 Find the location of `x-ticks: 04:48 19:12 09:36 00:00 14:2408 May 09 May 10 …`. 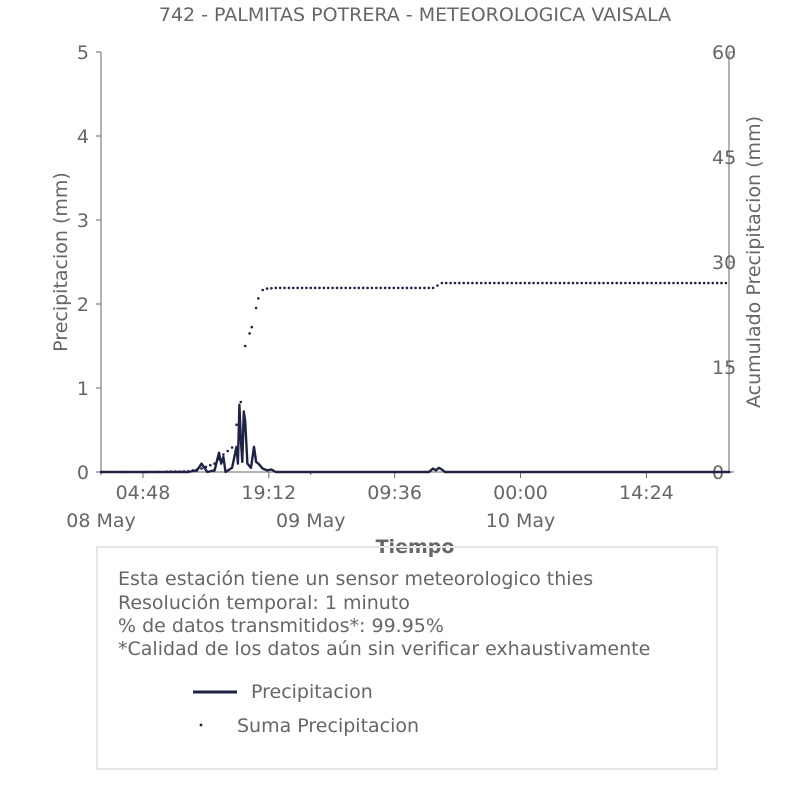

x-ticks: 04:48 19:12 09:36 00:00 14:2408 May 09 May 10 … is located at coordinates (370, 502).